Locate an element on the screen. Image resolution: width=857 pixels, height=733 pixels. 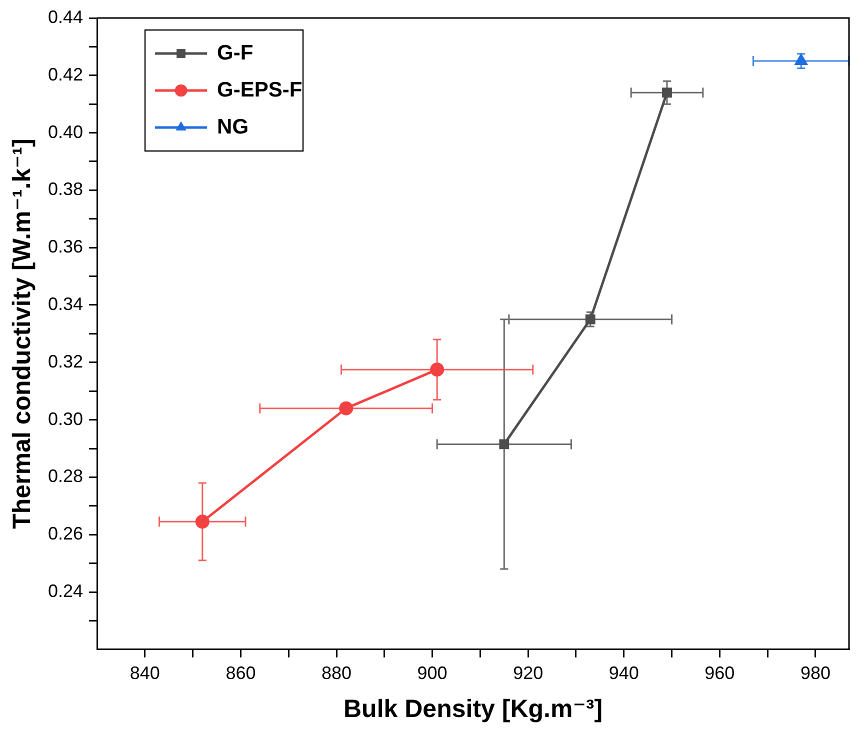
y-tick-label: 0.28 is located at coordinates (66, 476).